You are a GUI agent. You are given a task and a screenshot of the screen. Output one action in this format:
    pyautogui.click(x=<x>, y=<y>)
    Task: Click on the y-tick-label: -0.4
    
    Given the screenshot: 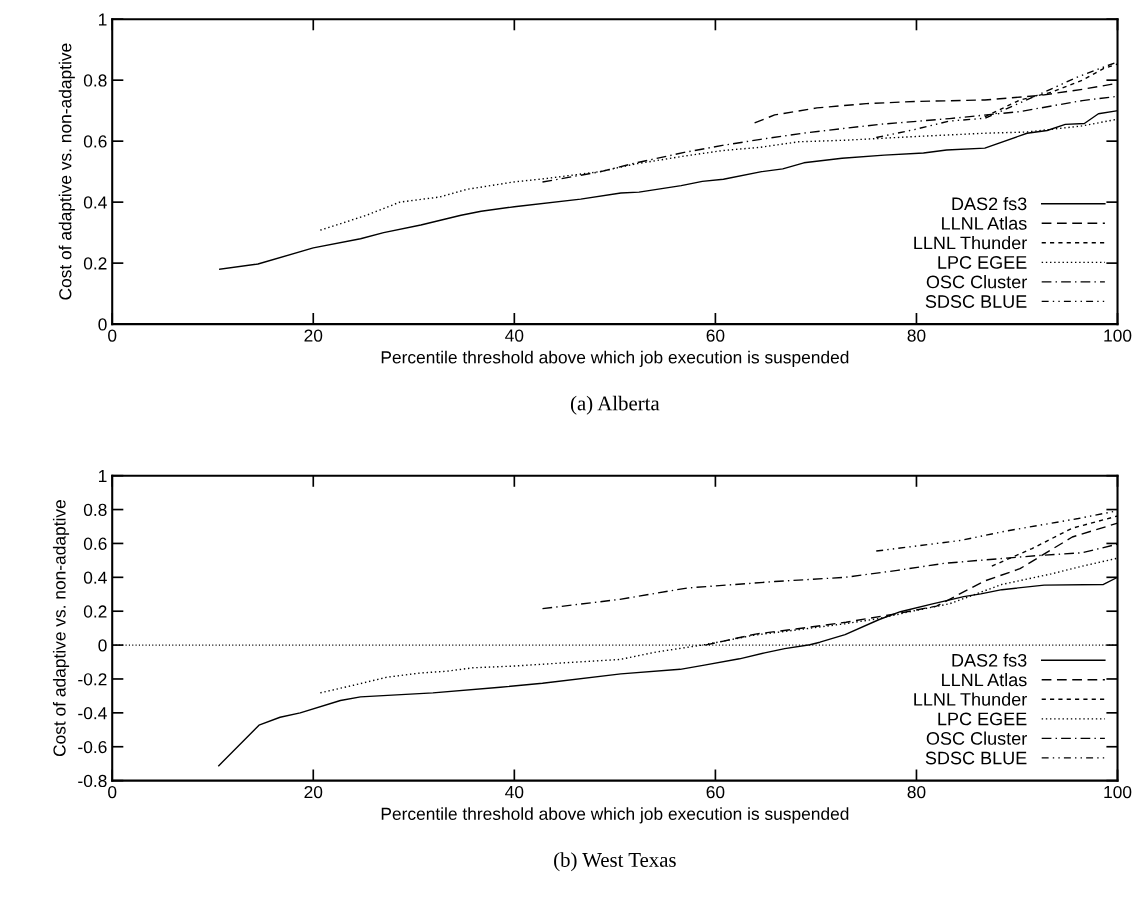 What is the action you would take?
    pyautogui.click(x=92, y=713)
    